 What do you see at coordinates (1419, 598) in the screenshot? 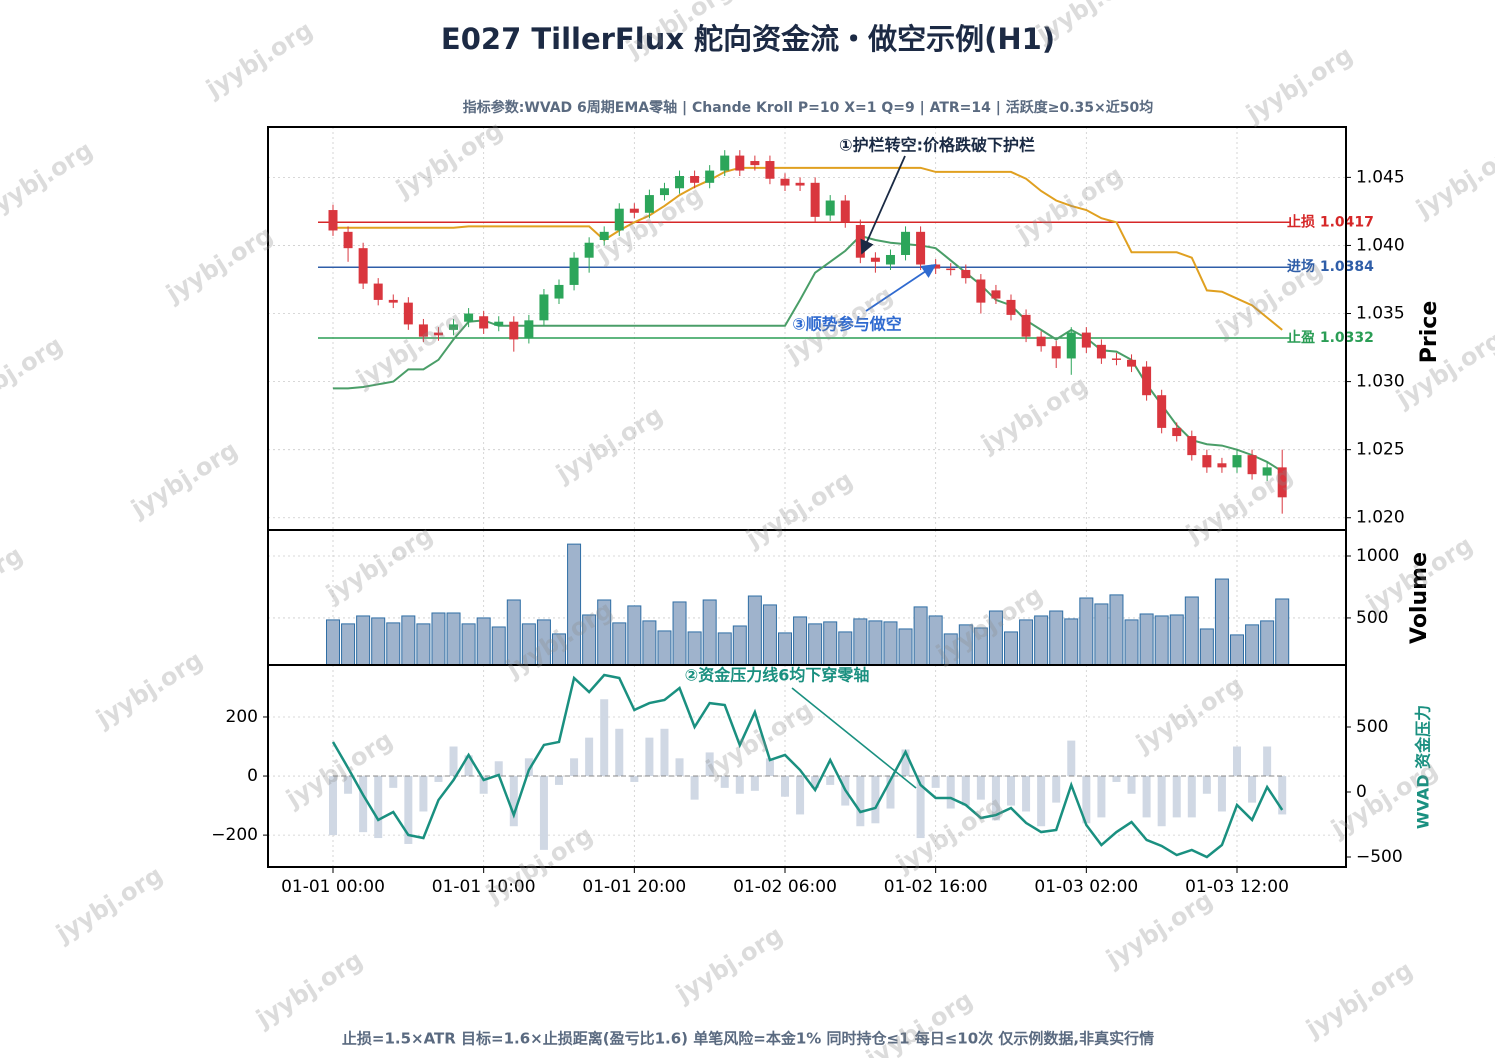
I see `y-axis-title: Volume` at bounding box center [1419, 598].